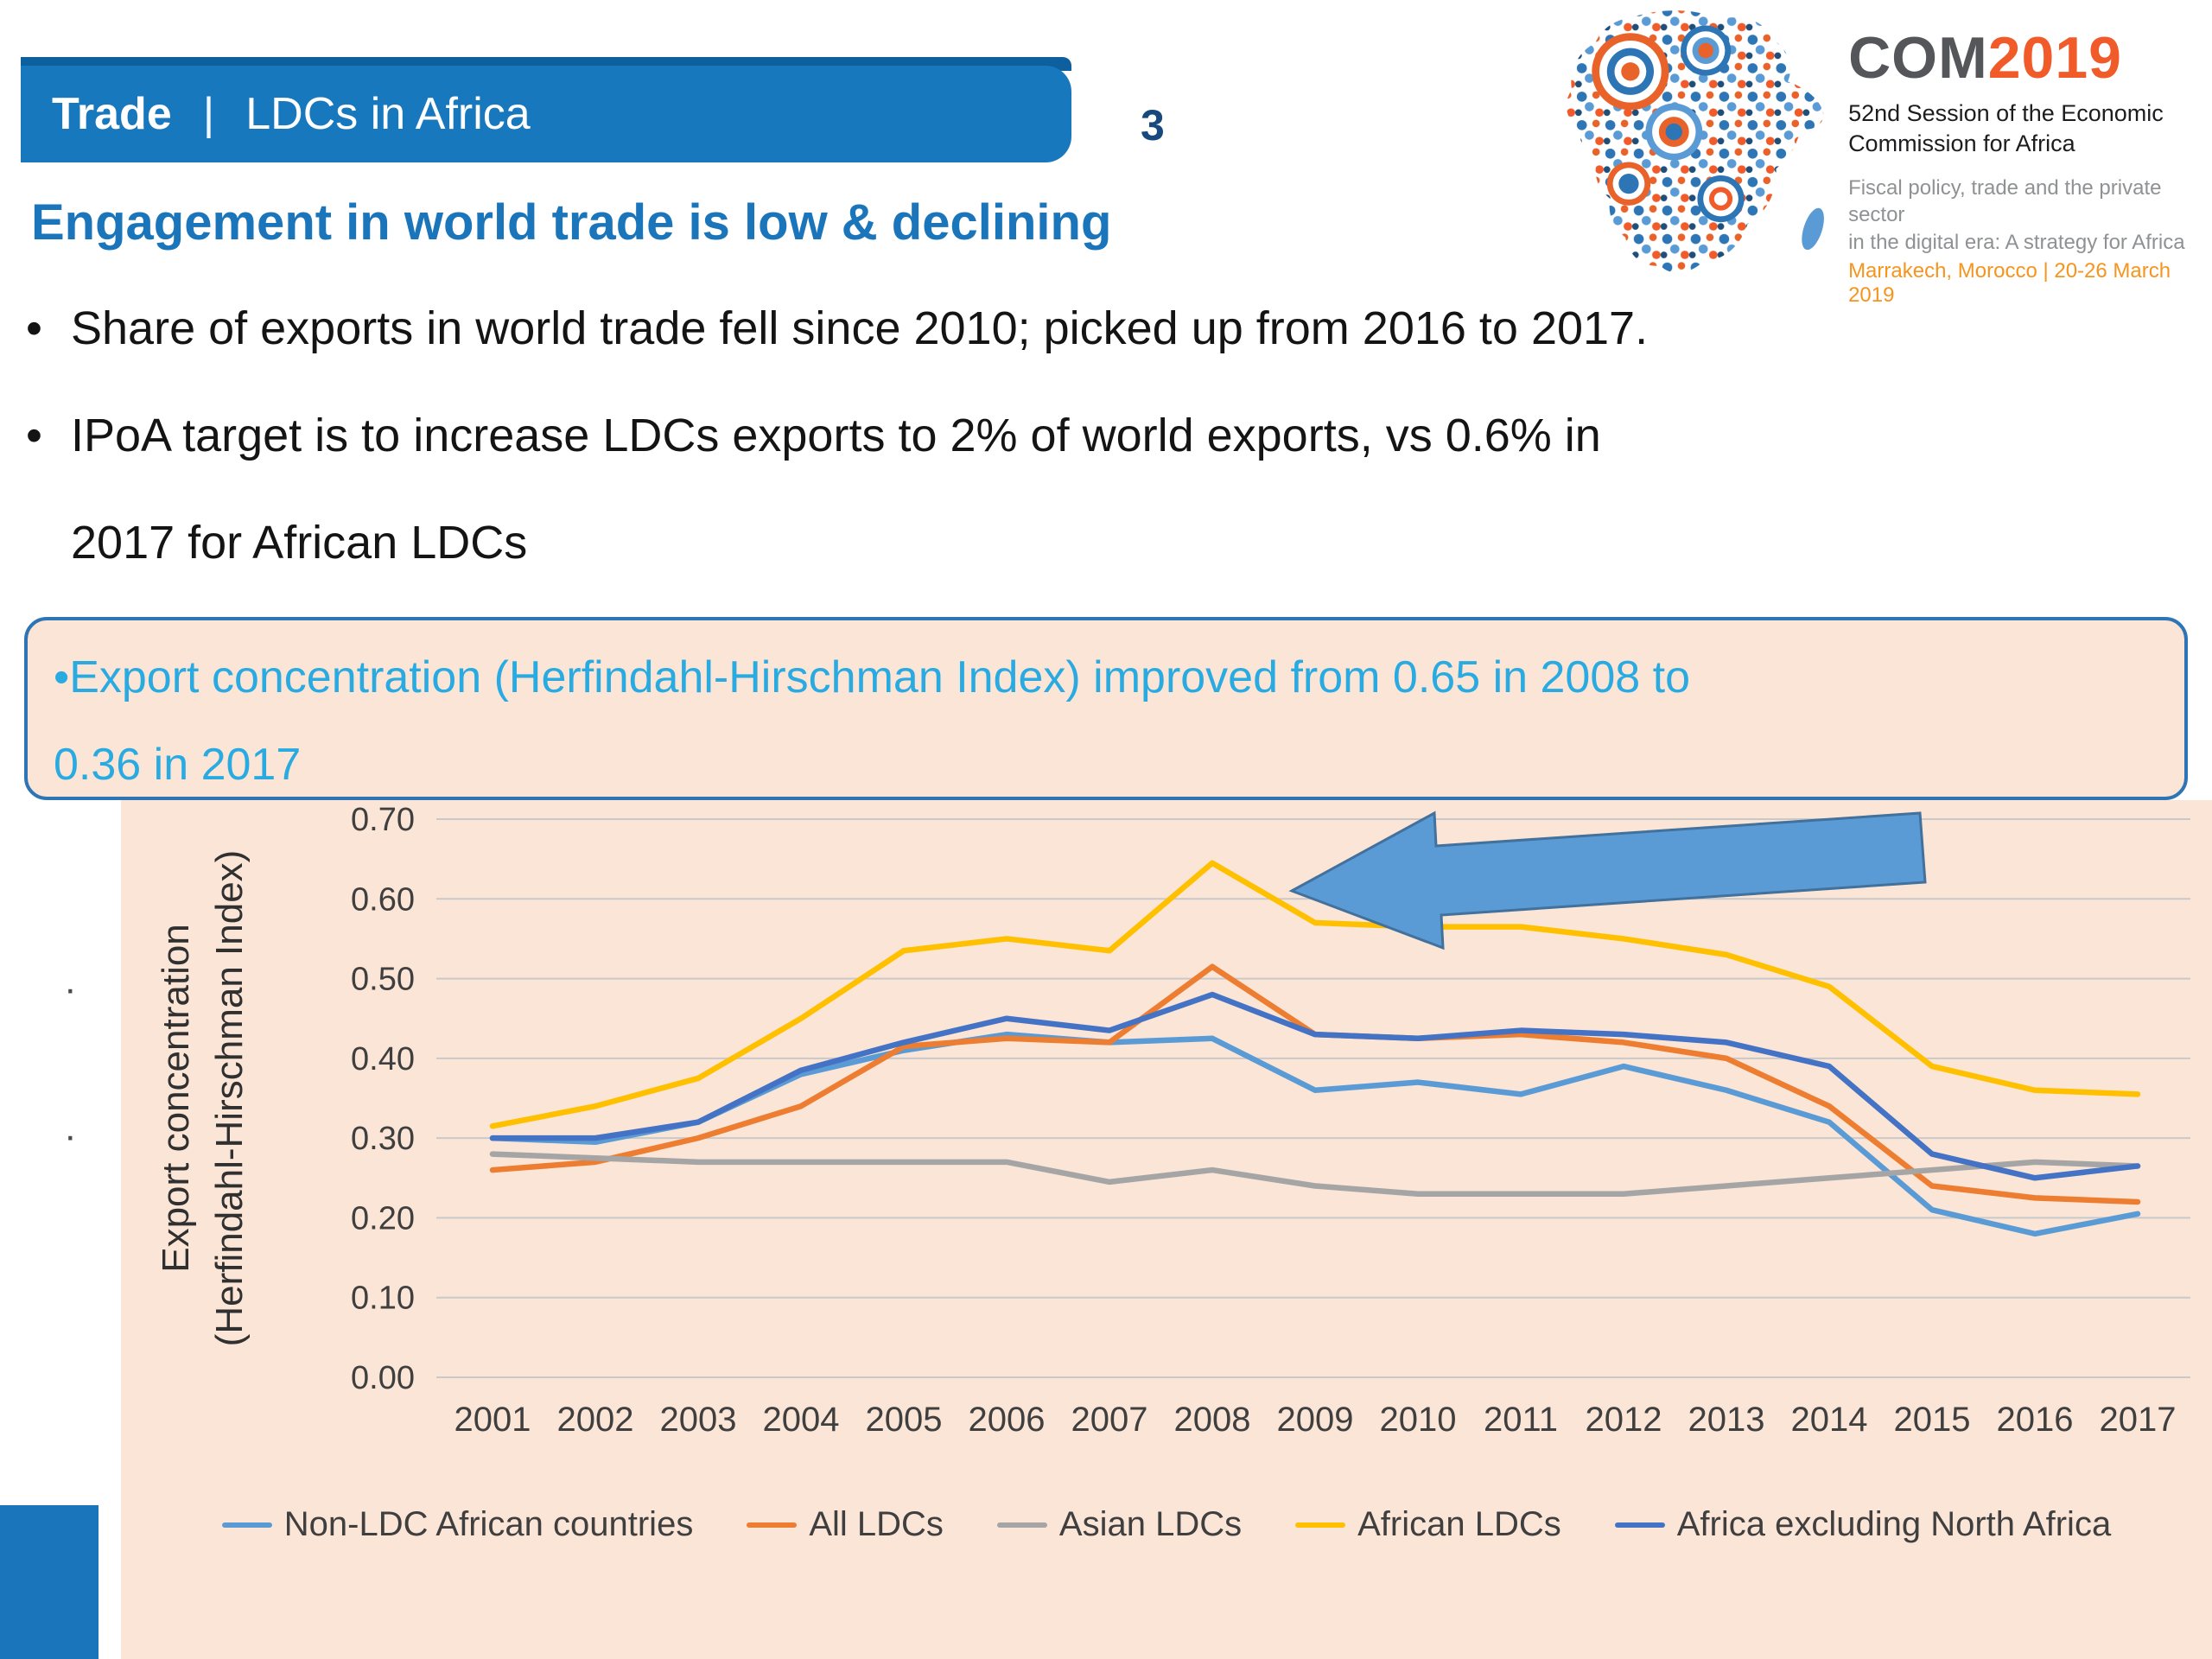 The width and height of the screenshot is (2212, 1659). Describe the element at coordinates (1813, 229) in the screenshot. I see `madagascar-shape` at that location.